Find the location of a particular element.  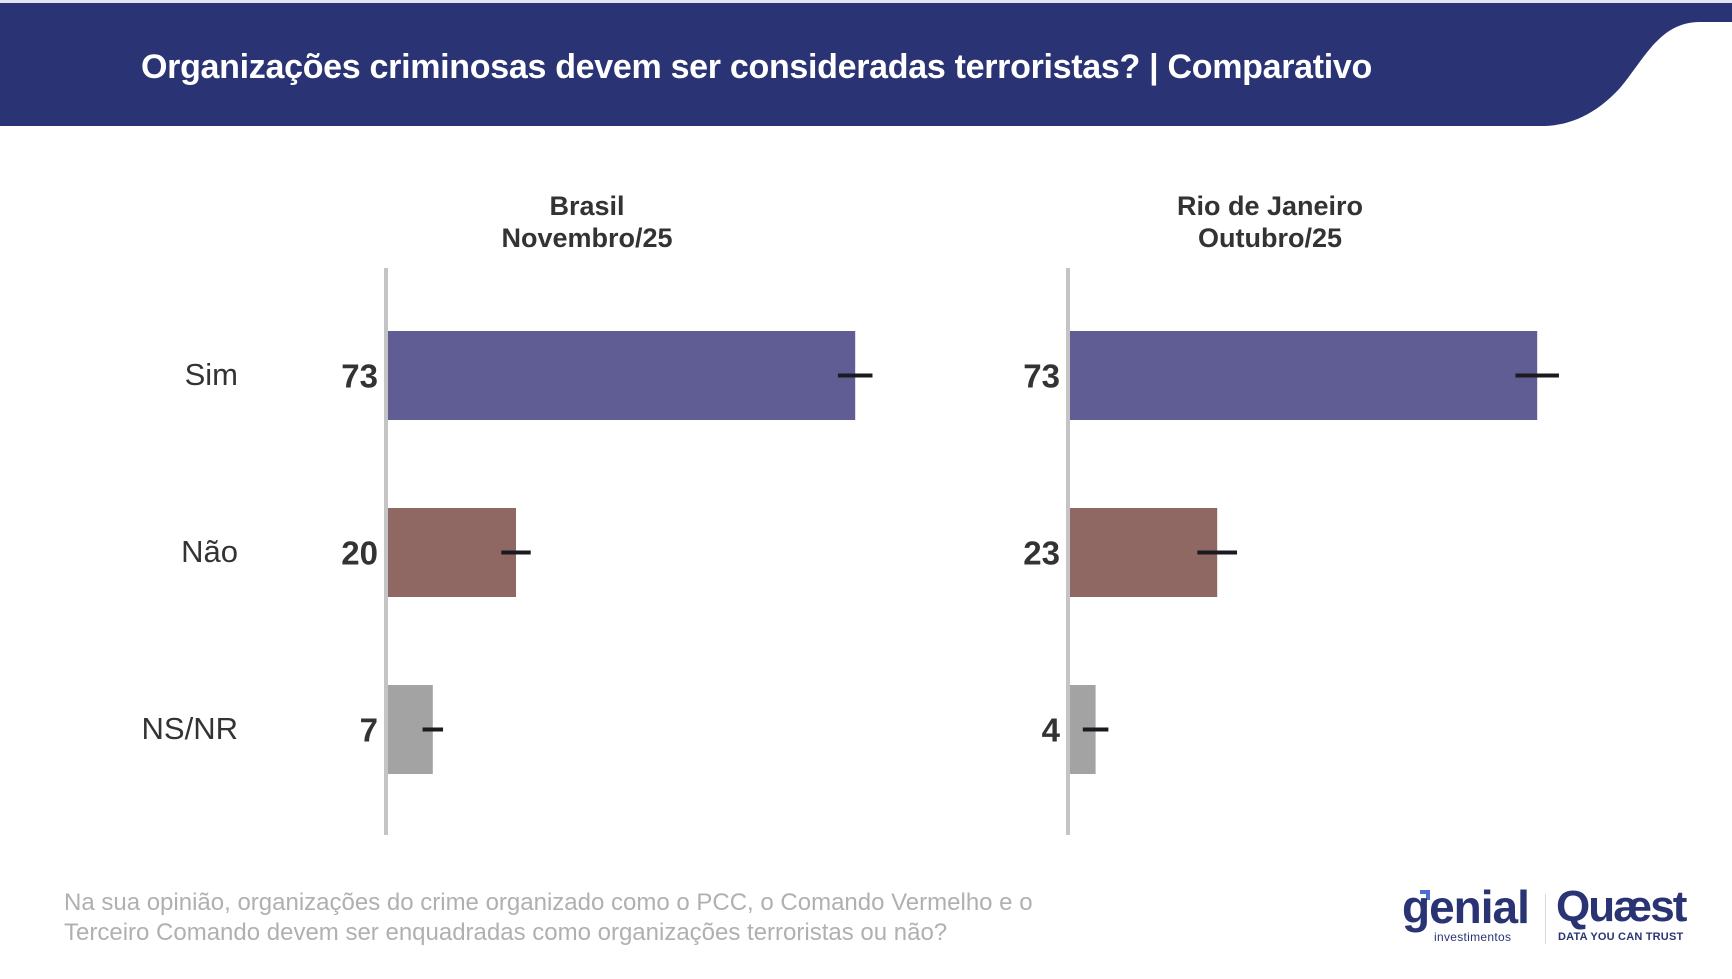

genial-logo-sub: investimentos is located at coordinates (1473, 937).